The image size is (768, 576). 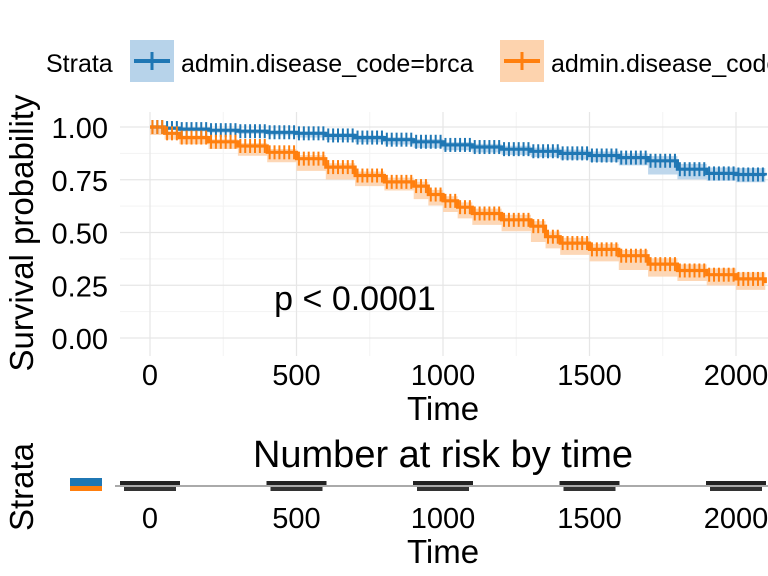 I want to click on risk-table-x-ticks: 0 500 1000 1500 2000, so click(x=455, y=519).